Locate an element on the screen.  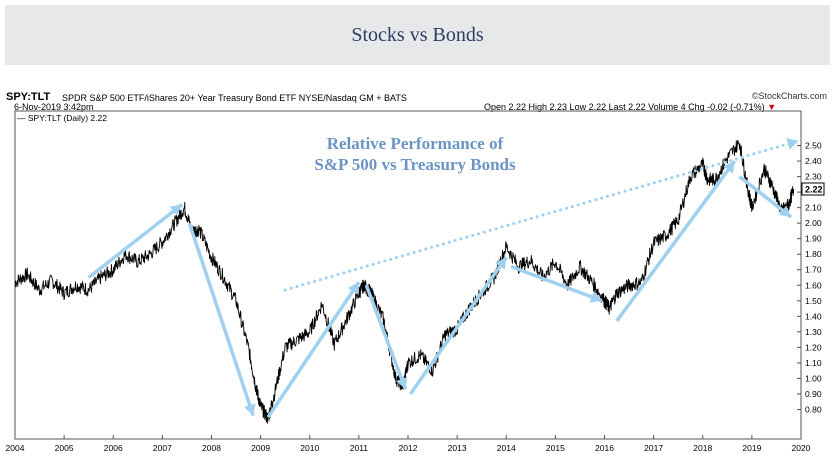
x-tick-label: 2018 is located at coordinates (702, 448).